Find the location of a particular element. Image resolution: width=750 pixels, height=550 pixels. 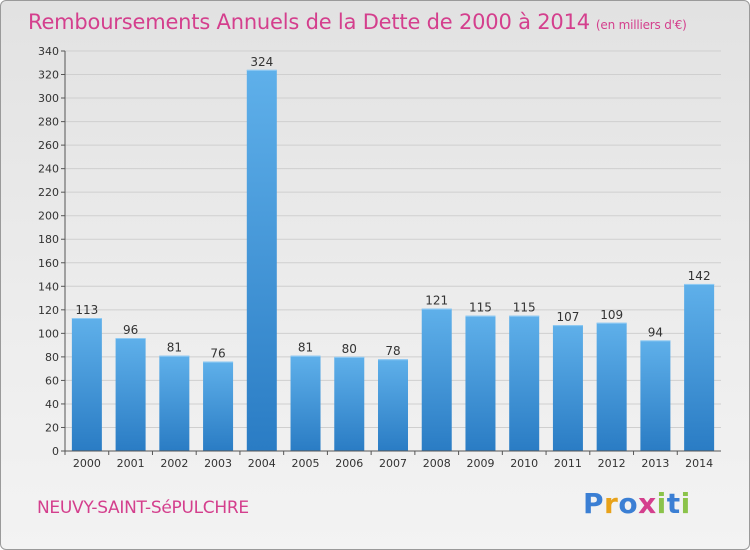

y-tick-label: 60 is located at coordinates (52, 380).